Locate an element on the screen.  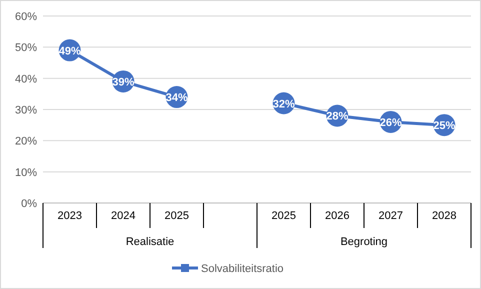
y-tick-label: 10% is located at coordinates (26, 172).